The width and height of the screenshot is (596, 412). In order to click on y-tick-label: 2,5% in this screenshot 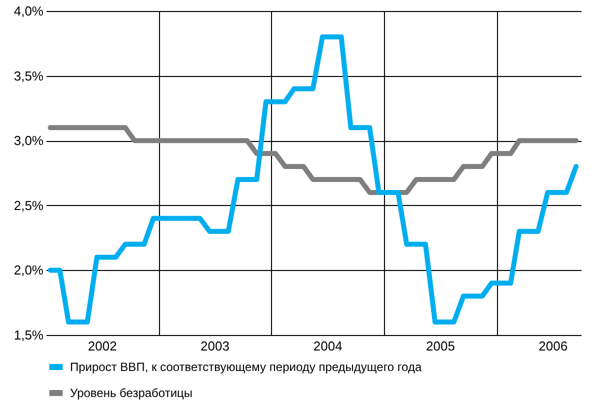, I will do `click(29, 205)`.